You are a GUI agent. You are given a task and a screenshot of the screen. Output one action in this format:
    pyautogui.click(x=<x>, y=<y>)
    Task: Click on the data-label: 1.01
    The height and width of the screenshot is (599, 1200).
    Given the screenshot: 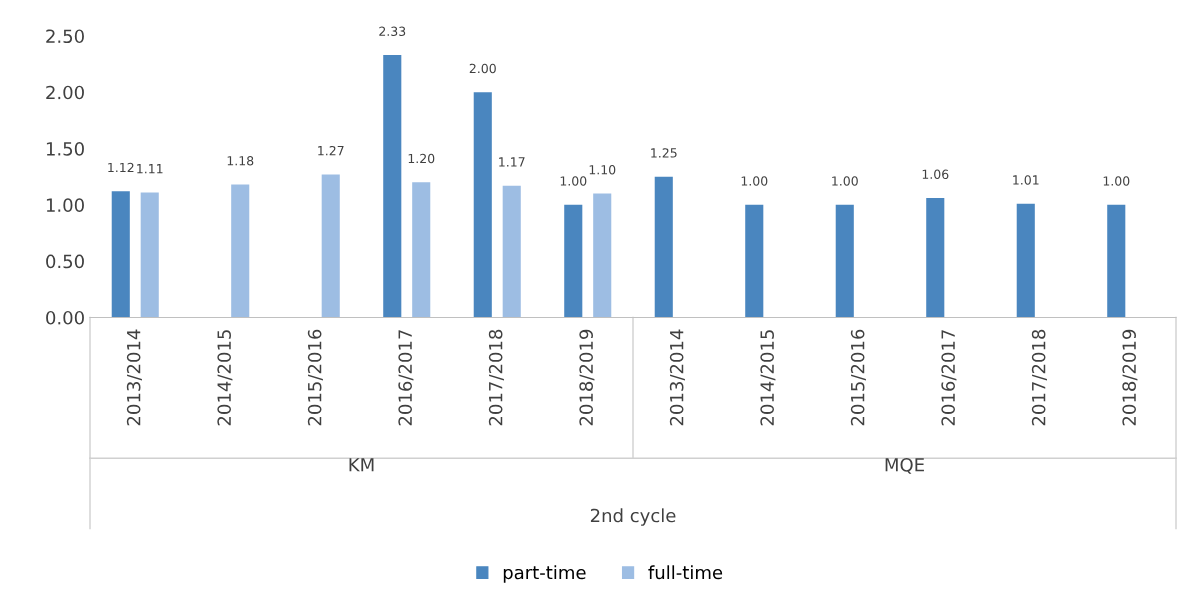 What is the action you would take?
    pyautogui.click(x=1026, y=180)
    